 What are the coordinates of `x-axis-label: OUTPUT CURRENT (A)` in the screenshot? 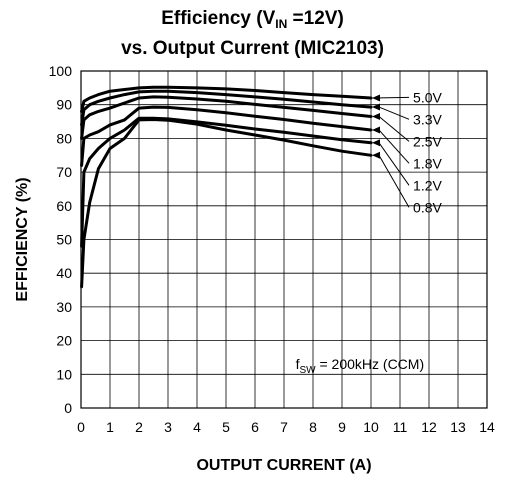 It's located at (283, 465).